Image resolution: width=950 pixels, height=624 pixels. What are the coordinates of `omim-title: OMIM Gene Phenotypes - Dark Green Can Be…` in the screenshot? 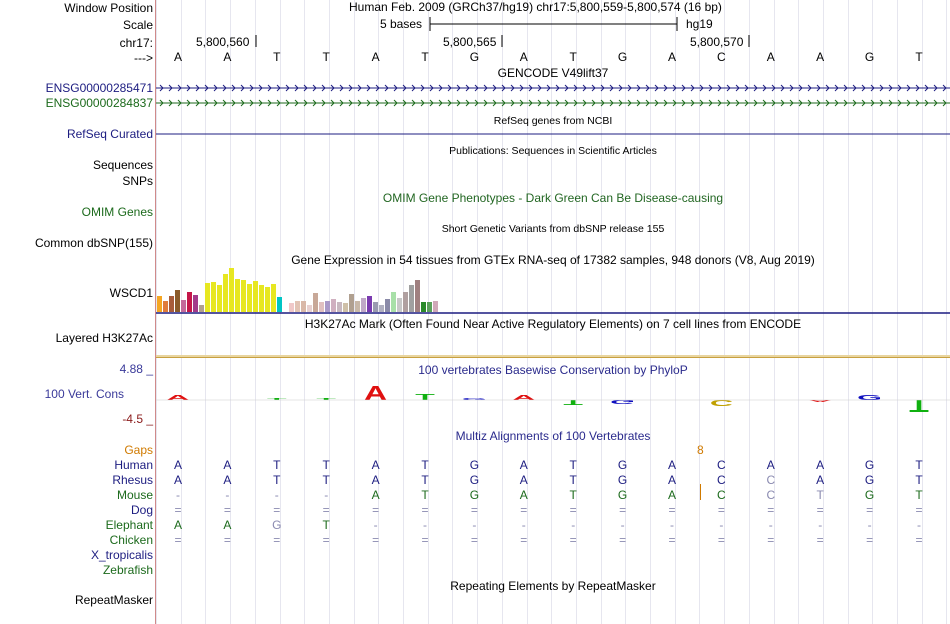 It's located at (553, 198).